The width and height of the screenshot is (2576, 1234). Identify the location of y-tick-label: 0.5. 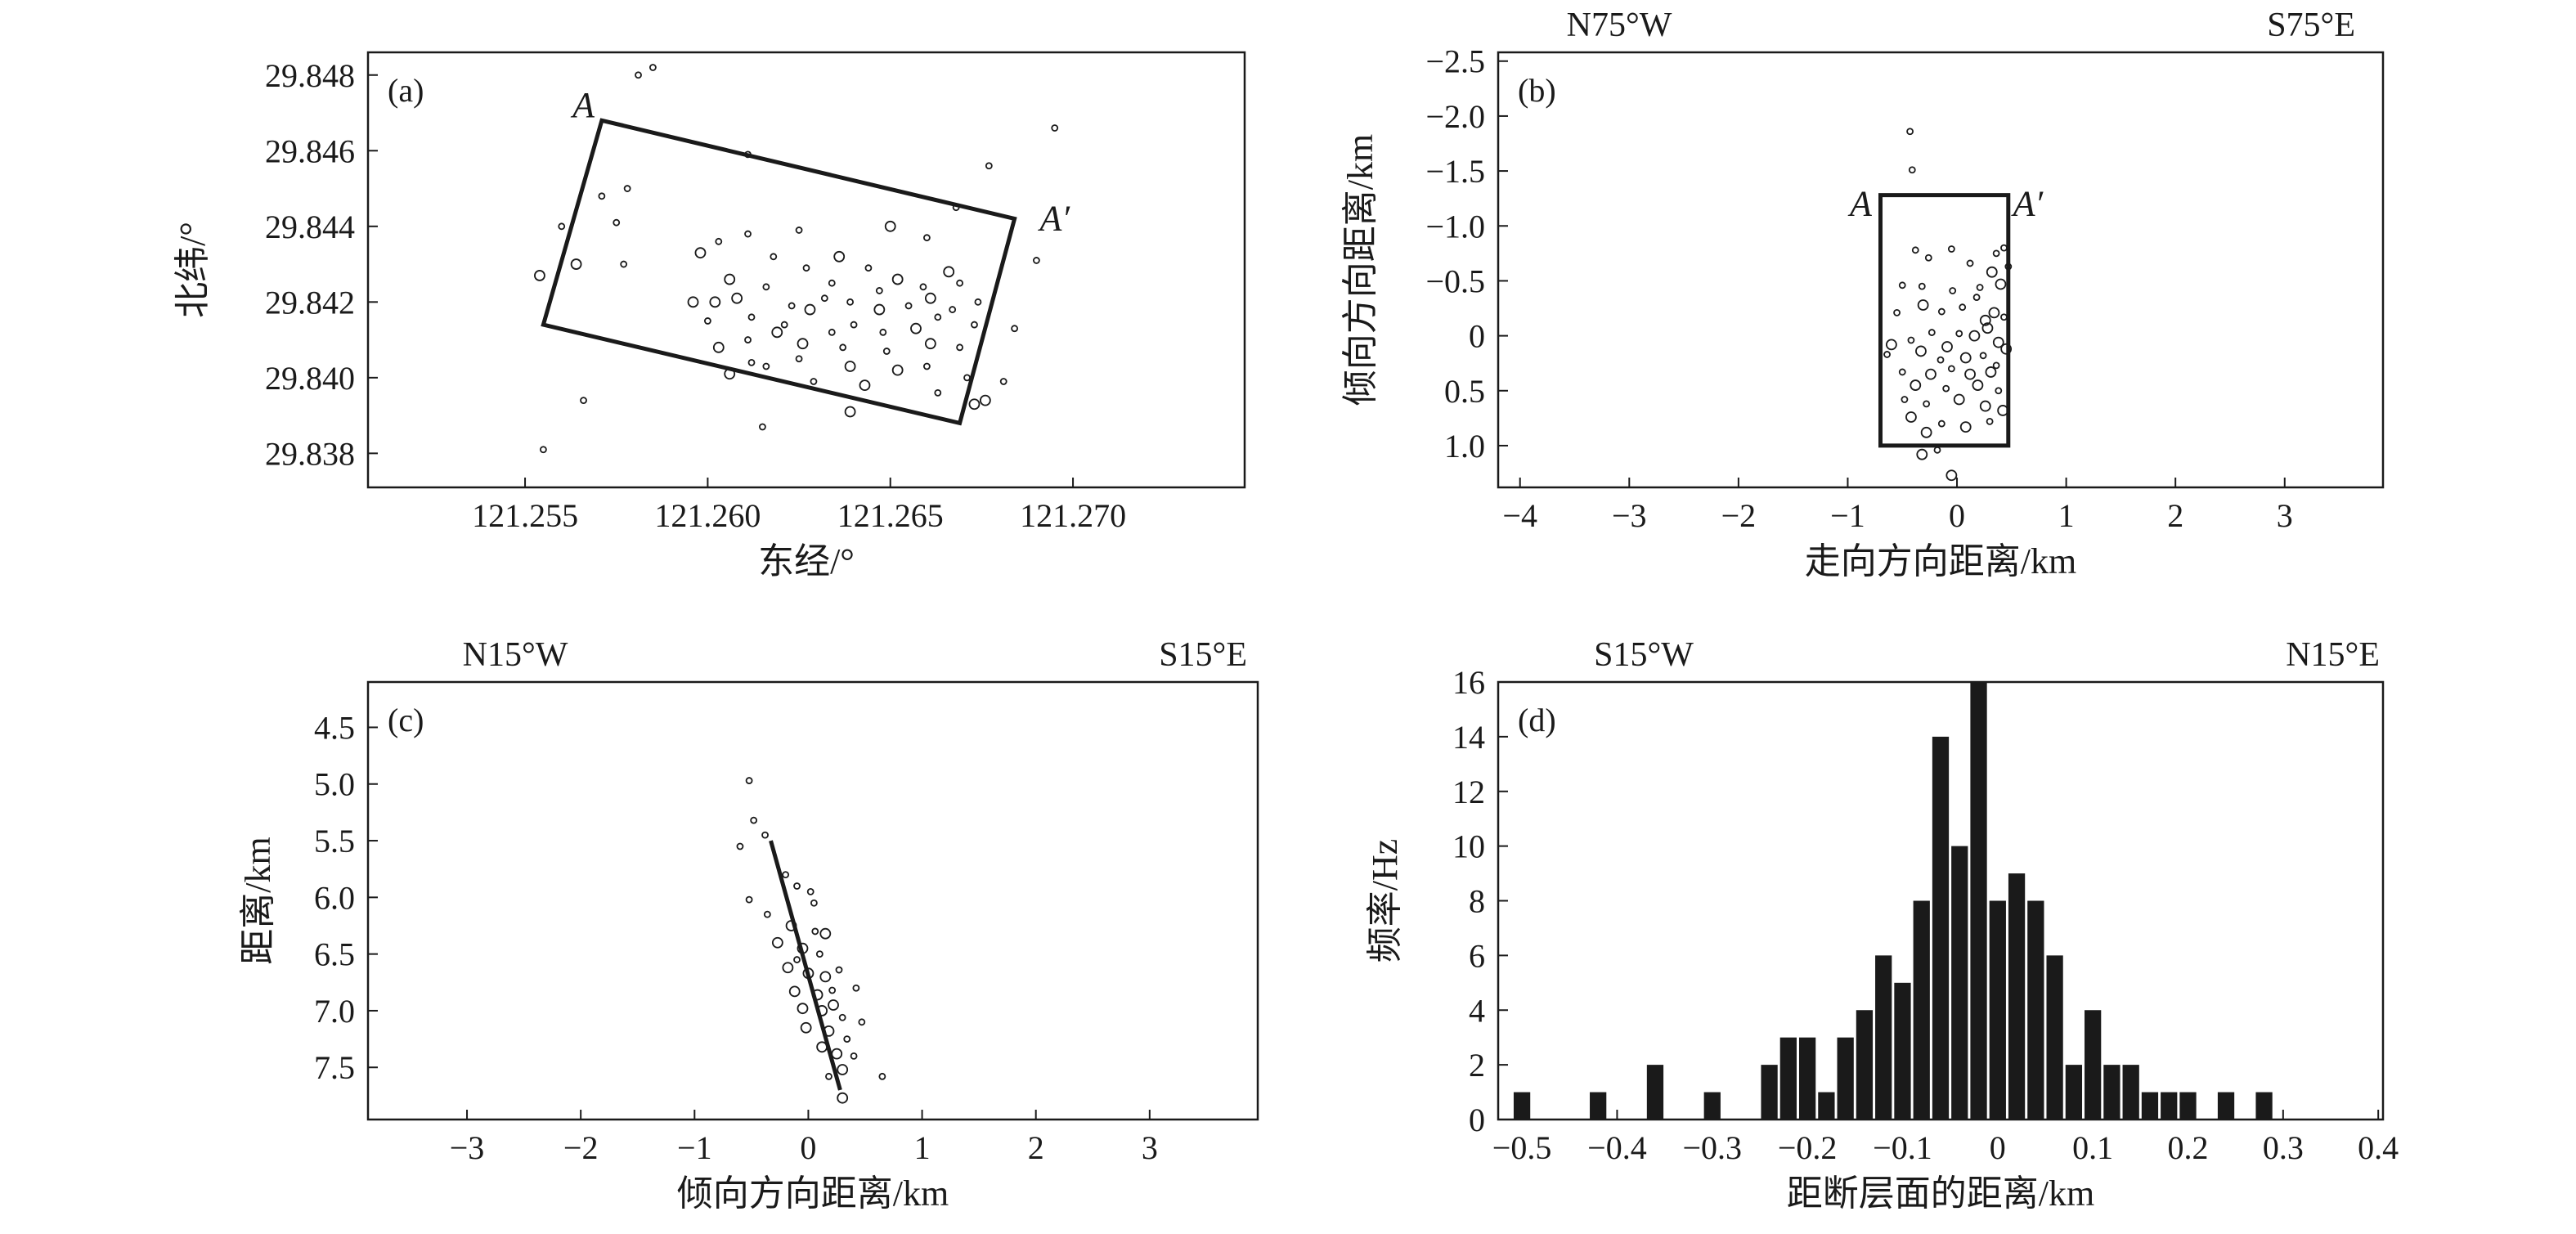
(1464, 391).